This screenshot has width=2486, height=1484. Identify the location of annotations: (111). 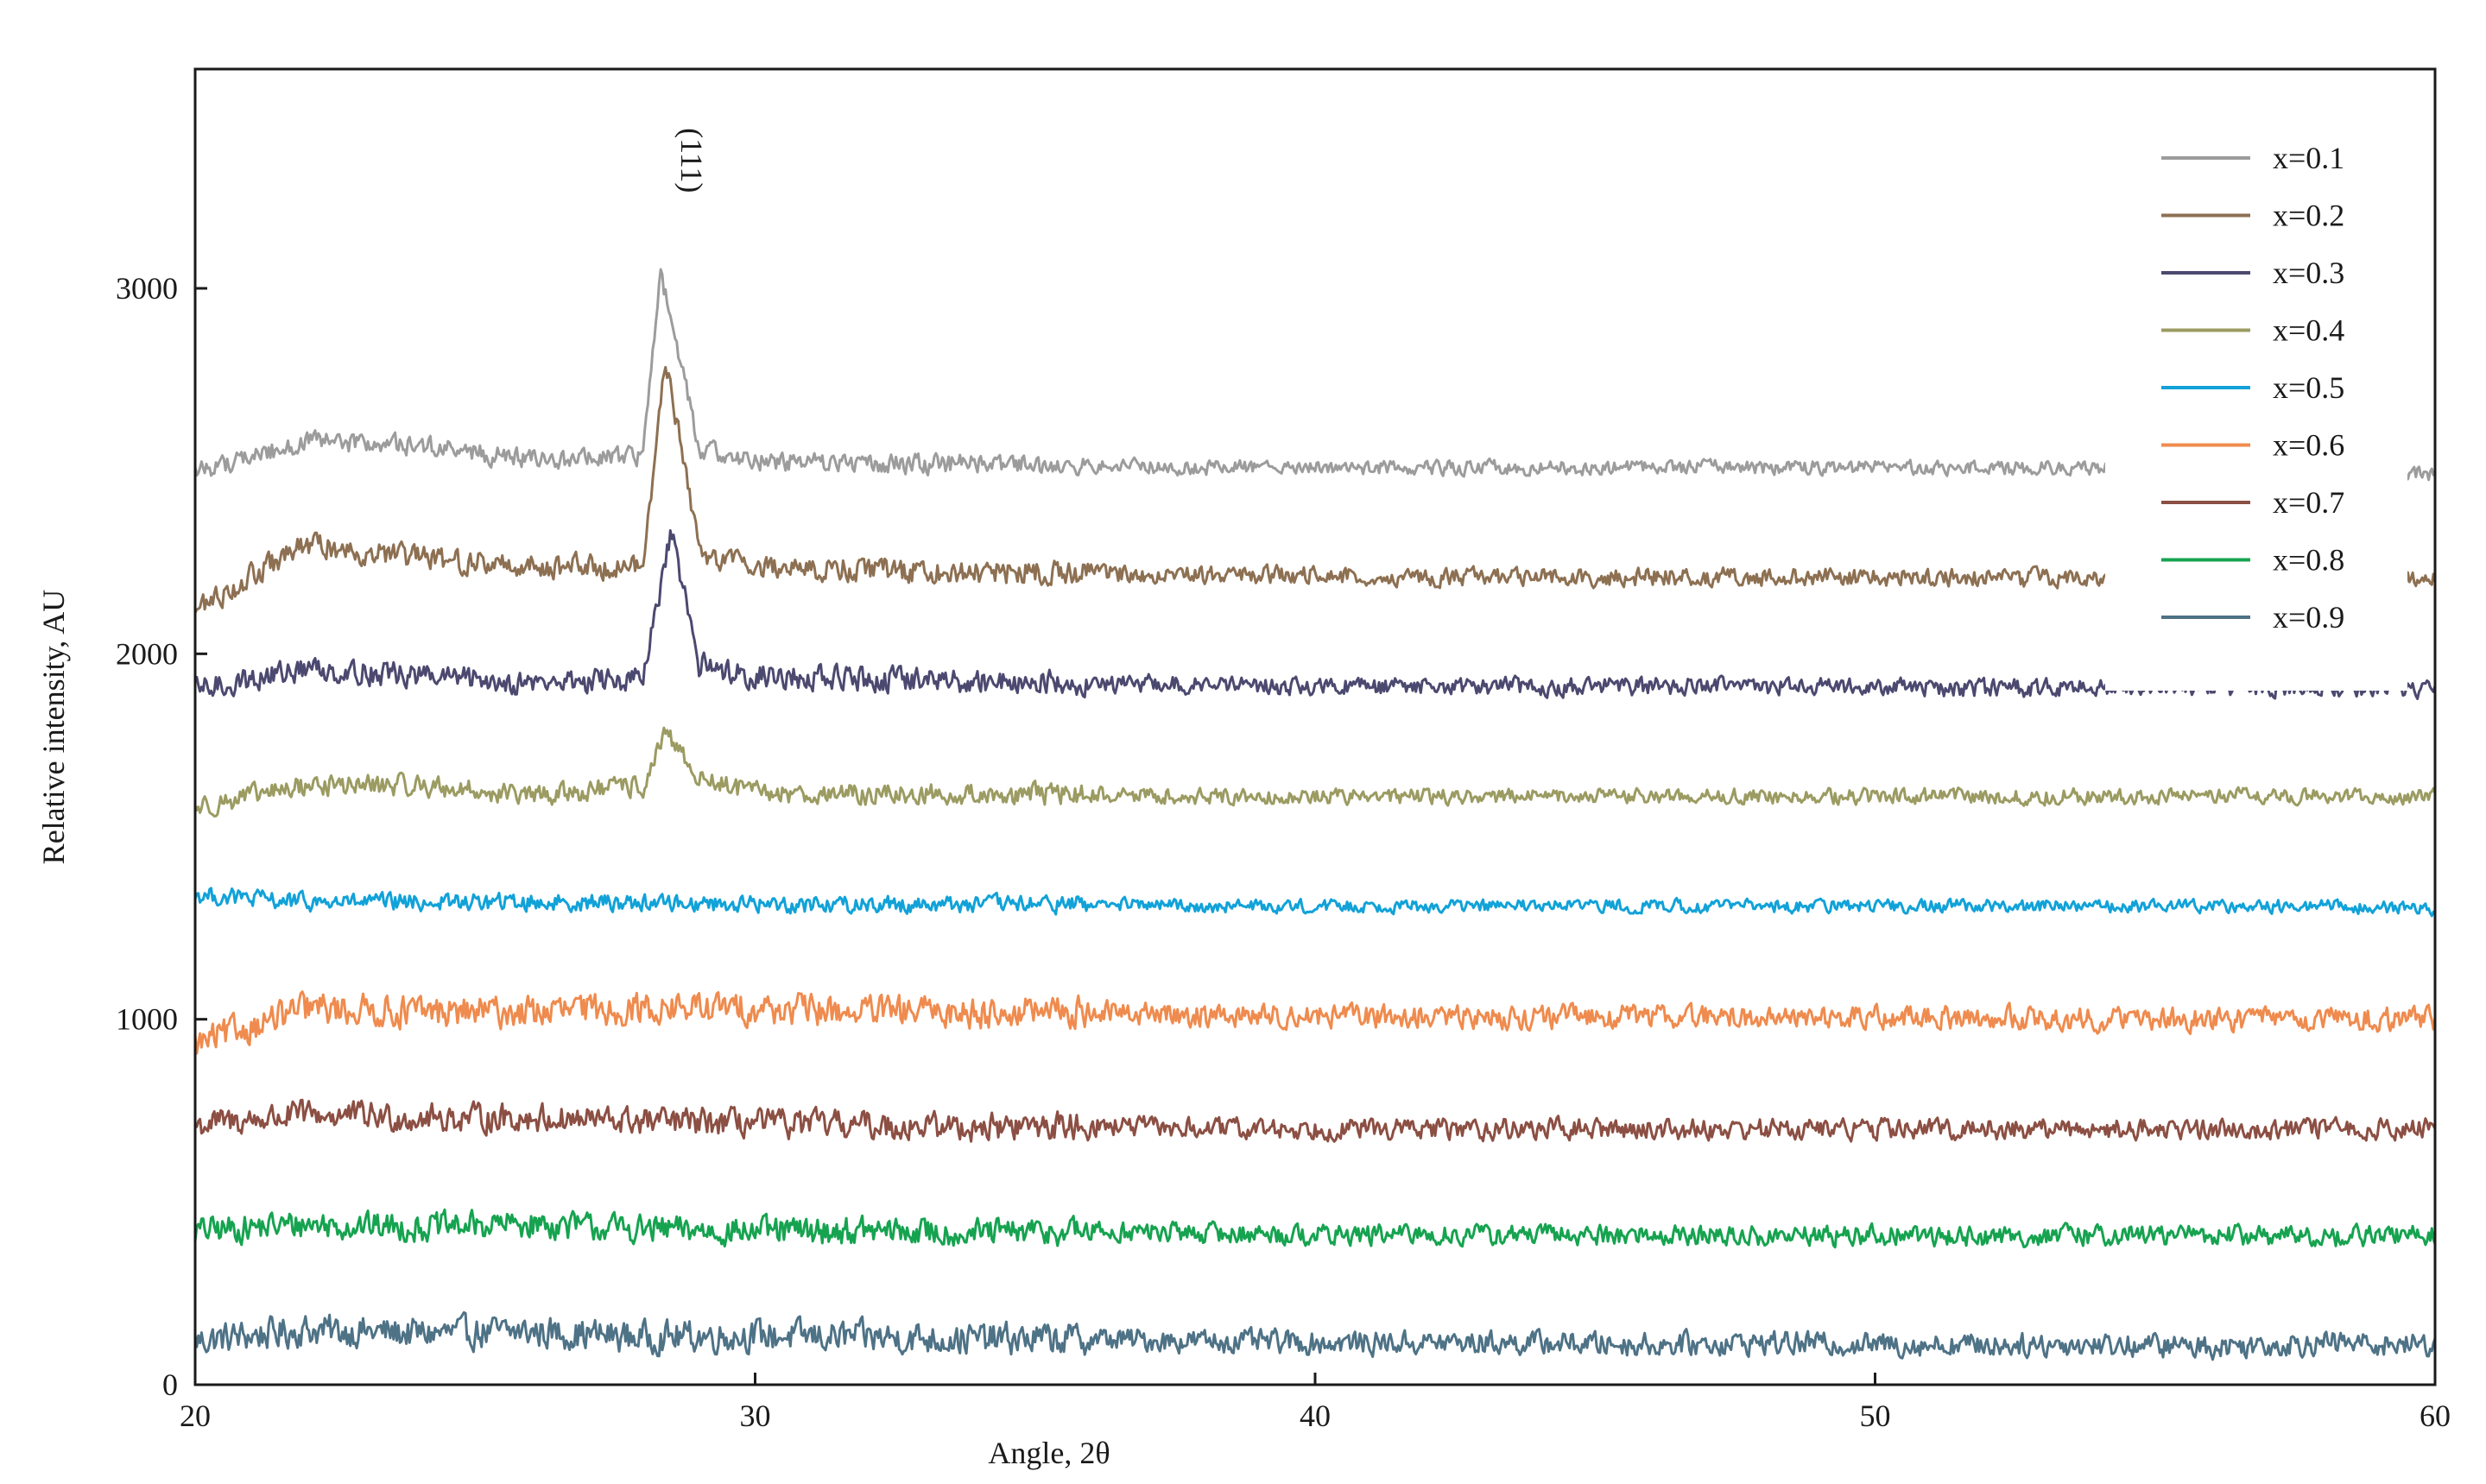
(691, 160).